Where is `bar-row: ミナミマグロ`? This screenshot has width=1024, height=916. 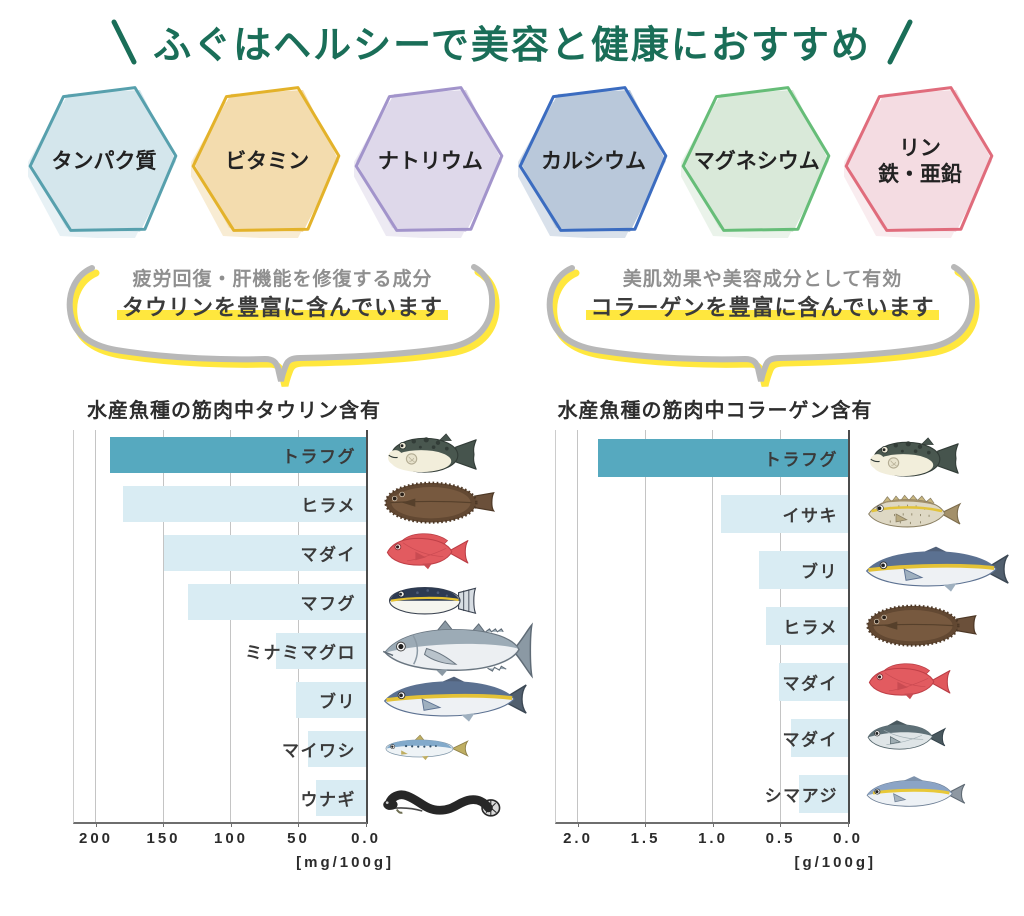
bar-row: ミナミマグロ is located at coordinates (220, 650).